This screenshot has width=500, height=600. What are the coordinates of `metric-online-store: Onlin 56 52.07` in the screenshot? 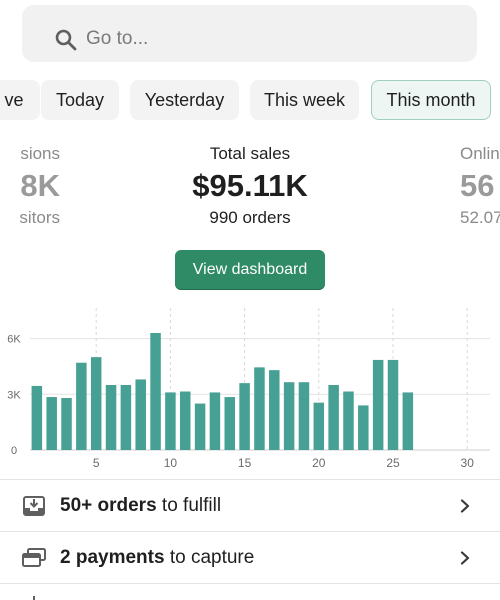 It's located at (480, 186).